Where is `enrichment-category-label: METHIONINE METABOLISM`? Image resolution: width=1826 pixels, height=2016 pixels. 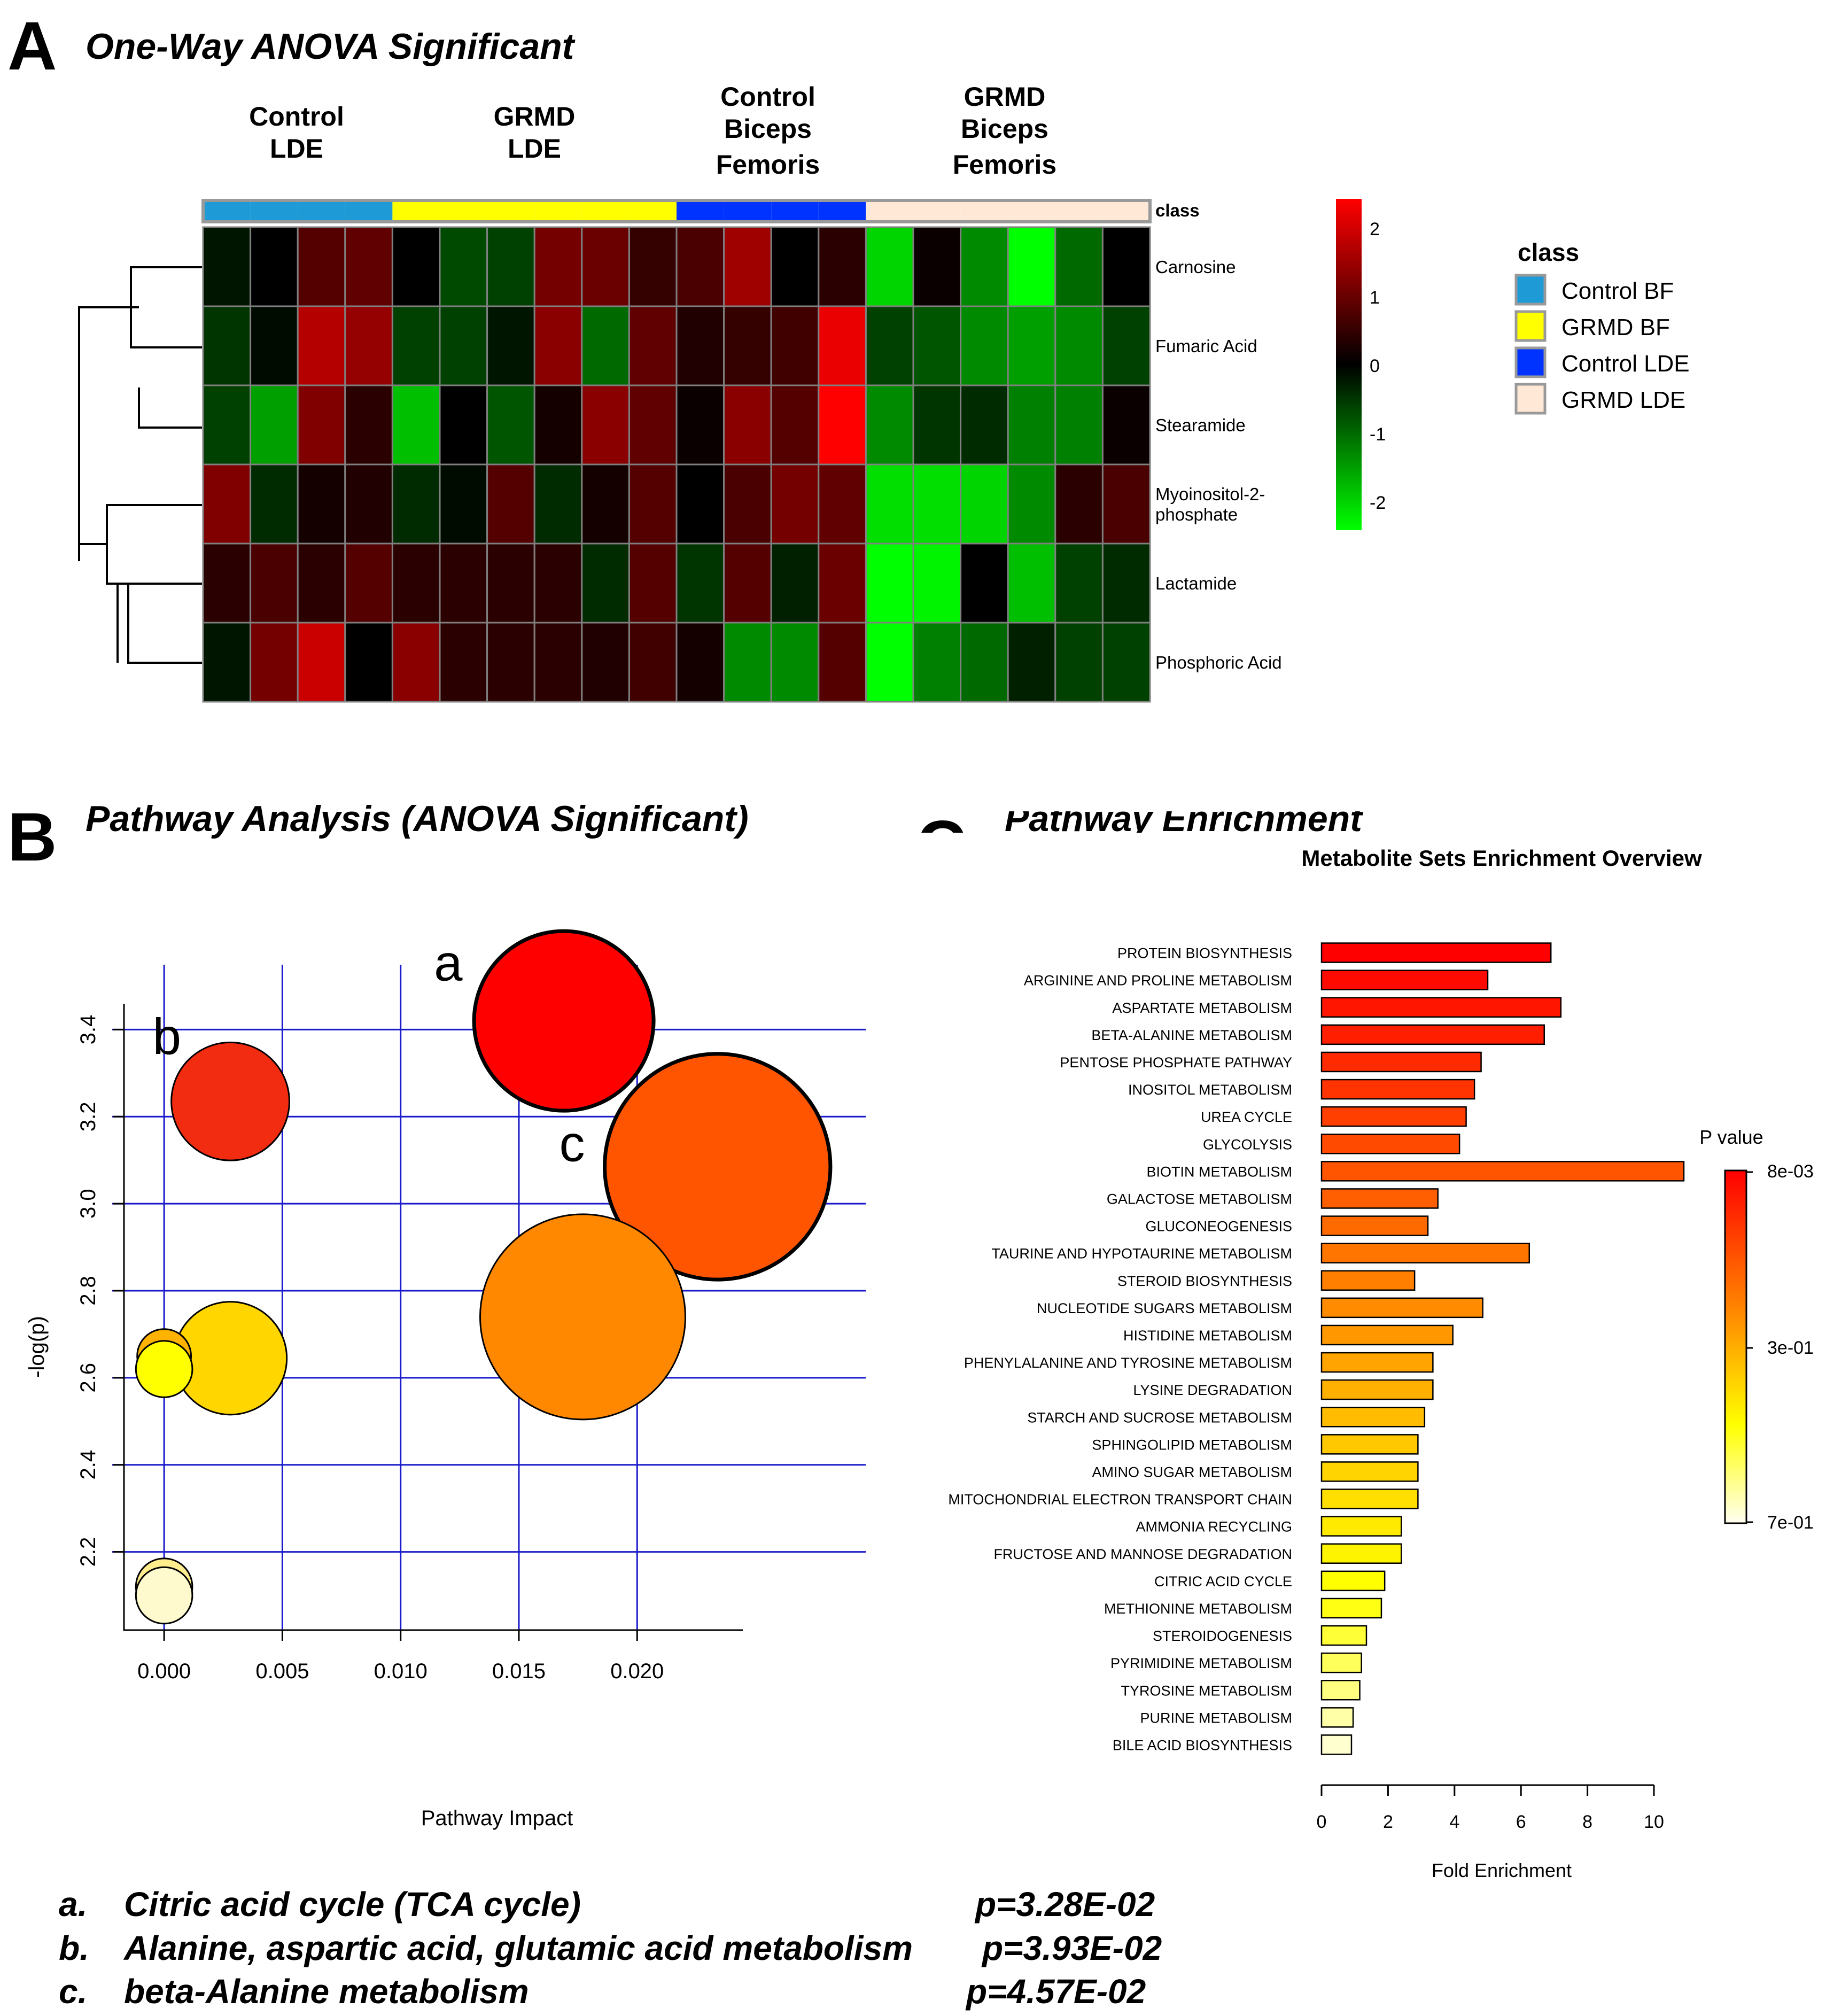
enrichment-category-label: METHIONINE METABOLISM is located at coordinates (1198, 1609).